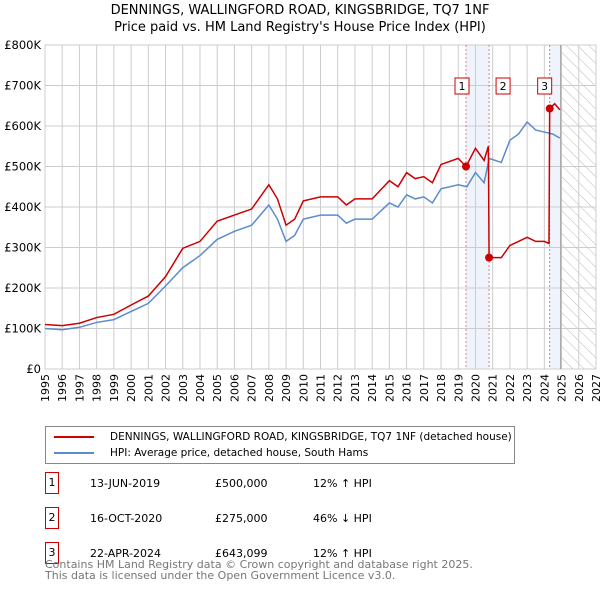 Image resolution: width=600 pixels, height=590 pixels. I want to click on x-tick-label: 2018, so click(441, 388).